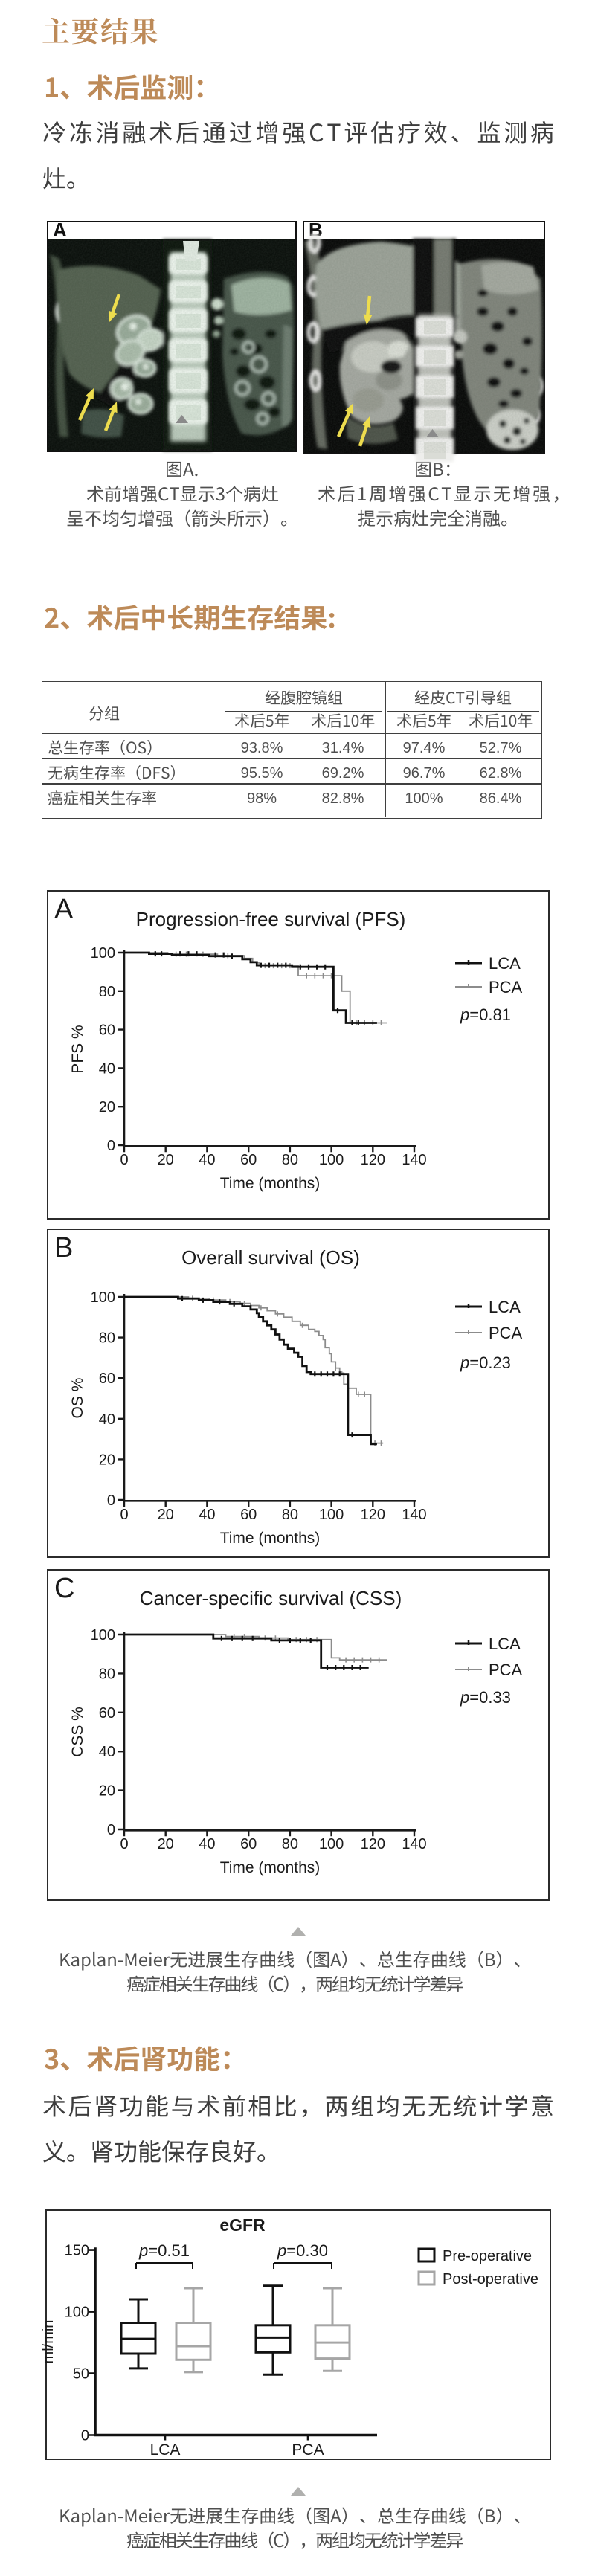  What do you see at coordinates (164, 2250) in the screenshot?
I see `svg-text: p=0.51` at bounding box center [164, 2250].